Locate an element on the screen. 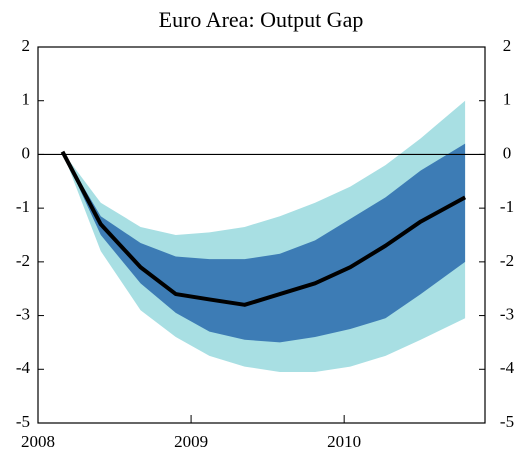 The height and width of the screenshot is (459, 519). y-tick-label: 2 is located at coordinates (26, 45).